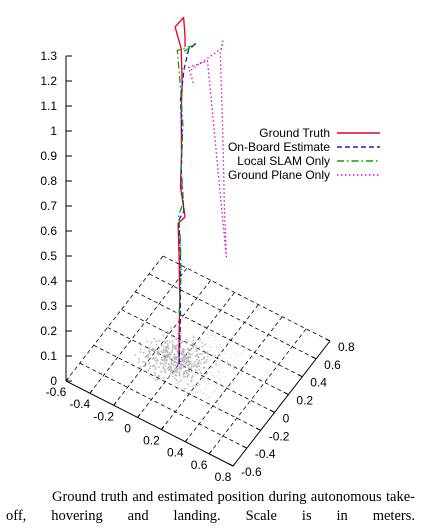  I want to click on x-axis-ticks: -0.6-0.4-0.2 0 0.2 0.4 0.6 0.8, so click(141, 430).